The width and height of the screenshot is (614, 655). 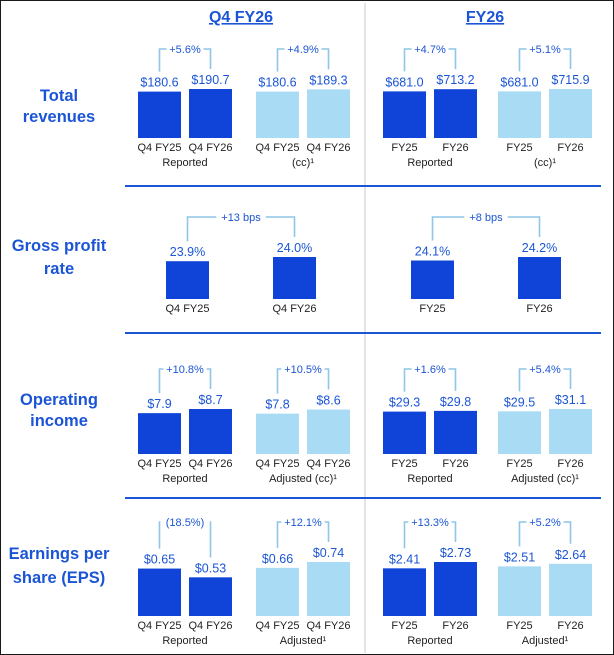 I want to click on change-label: +13 bps, so click(x=241, y=218).